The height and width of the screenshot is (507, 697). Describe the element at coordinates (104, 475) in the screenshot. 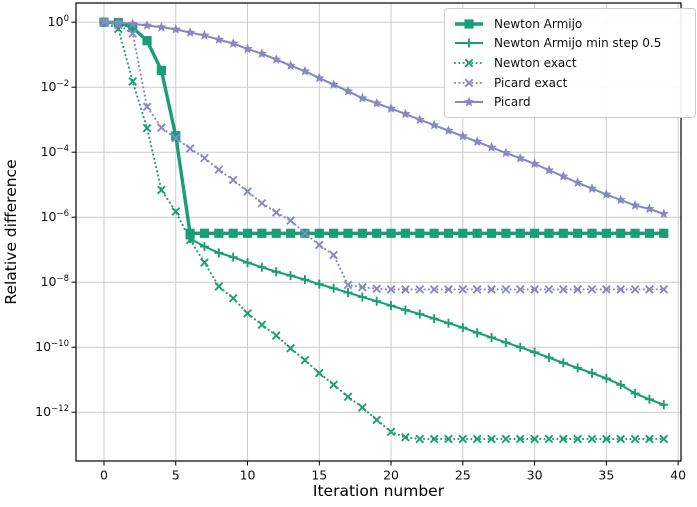

I see `x-tick-label: 0` at that location.